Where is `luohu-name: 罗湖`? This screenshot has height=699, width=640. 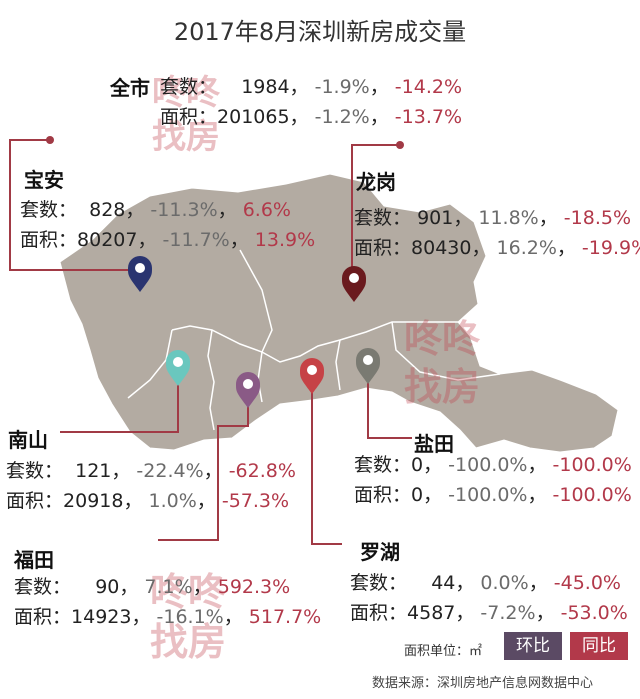 luohu-name: 罗湖 is located at coordinates (380, 552).